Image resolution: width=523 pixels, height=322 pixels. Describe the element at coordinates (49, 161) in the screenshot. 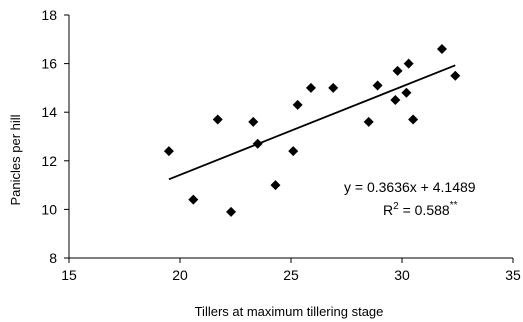

I see `y-tick-label: 12` at that location.